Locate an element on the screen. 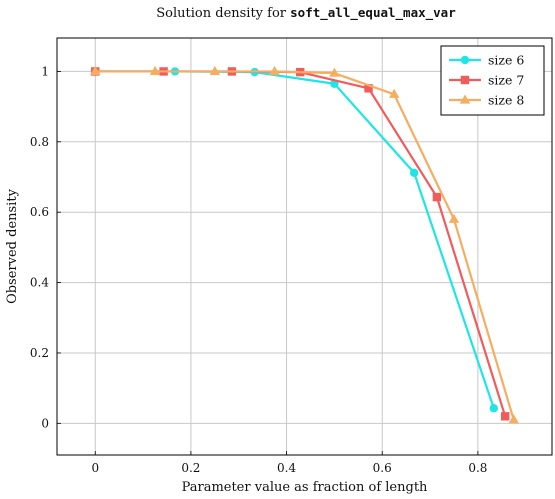 The width and height of the screenshot is (555, 499). y-axis-label: Observed density is located at coordinates (12, 245).